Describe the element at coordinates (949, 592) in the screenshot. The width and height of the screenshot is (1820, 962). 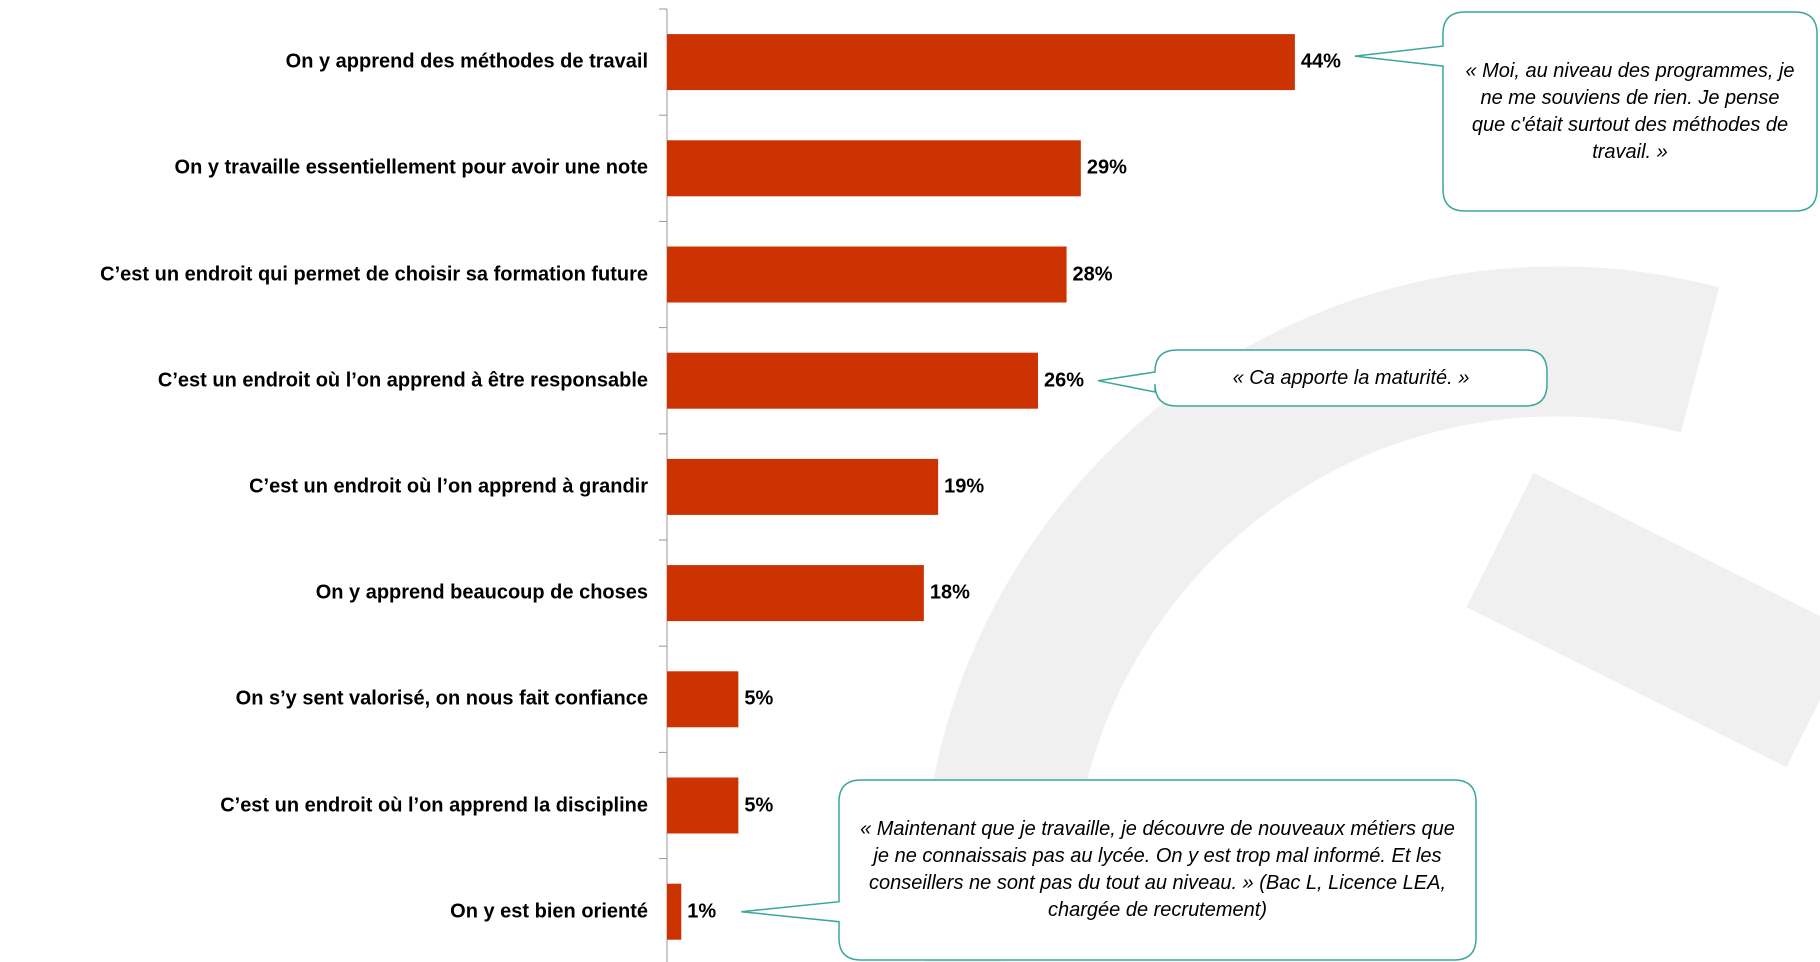
I see `value-label: 18%` at that location.